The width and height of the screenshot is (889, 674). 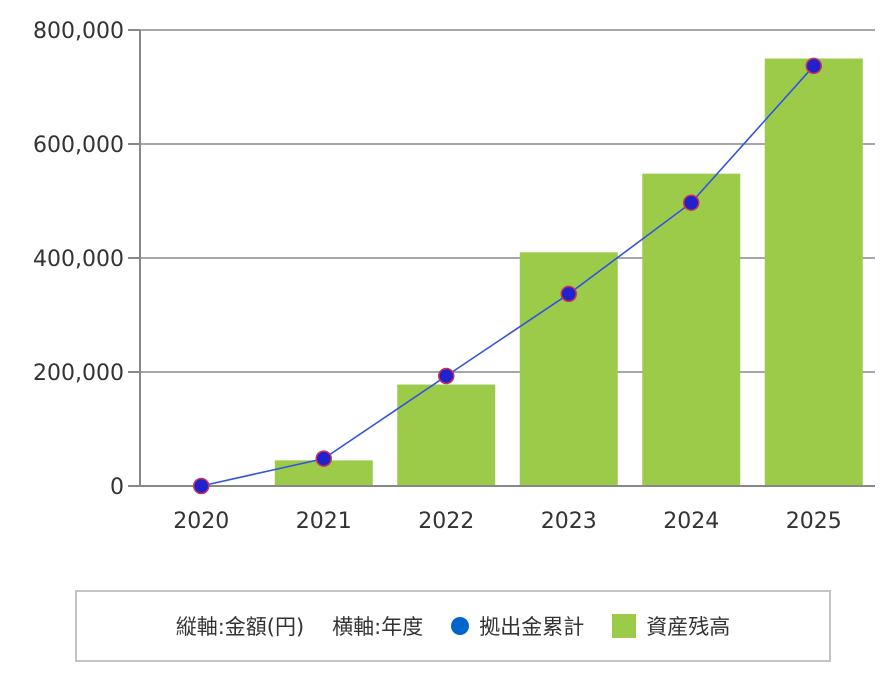 I want to click on legend-dot-icon, so click(x=460, y=626).